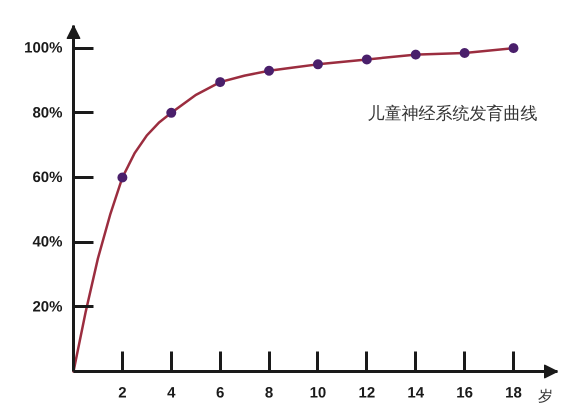 Image resolution: width=586 pixels, height=405 pixels. What do you see at coordinates (367, 393) in the screenshot?
I see `x-tick-label: 12` at bounding box center [367, 393].